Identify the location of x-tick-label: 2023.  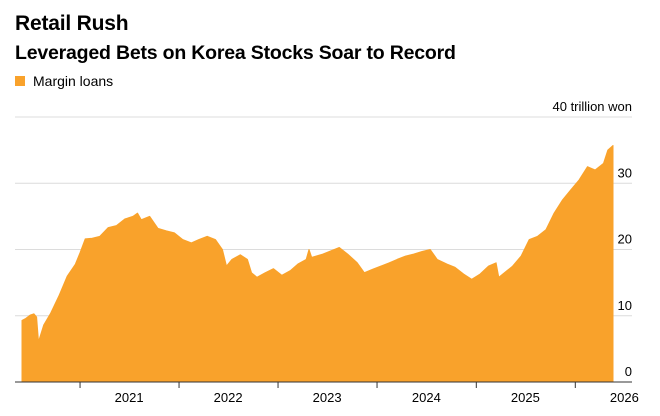
(327, 397).